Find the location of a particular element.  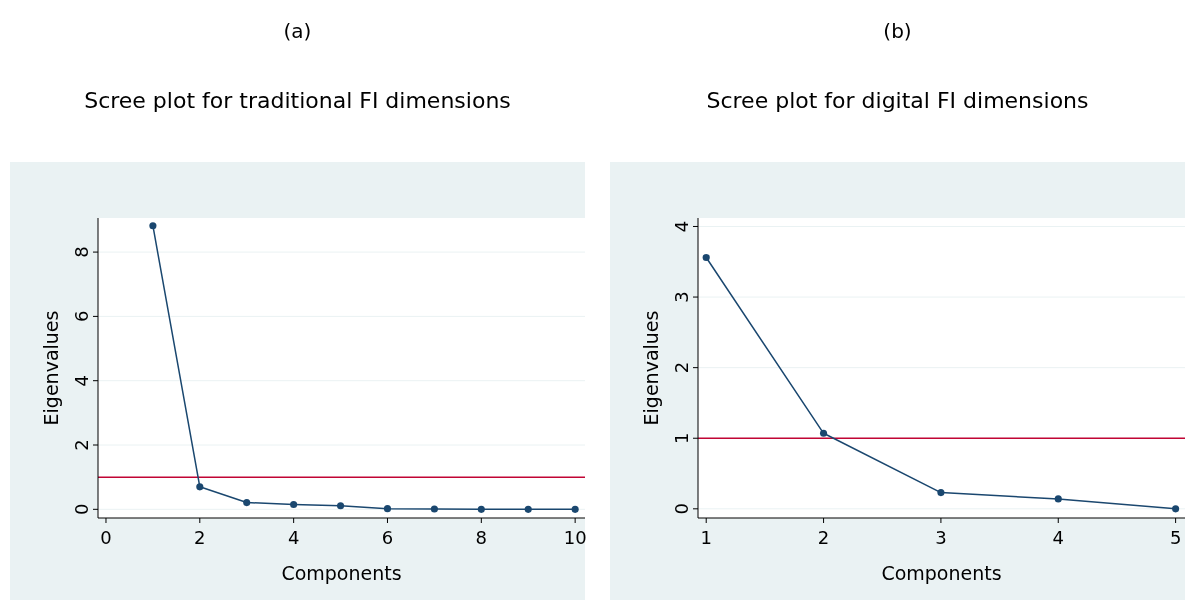

chart-title: (b) is located at coordinates (897, 31).